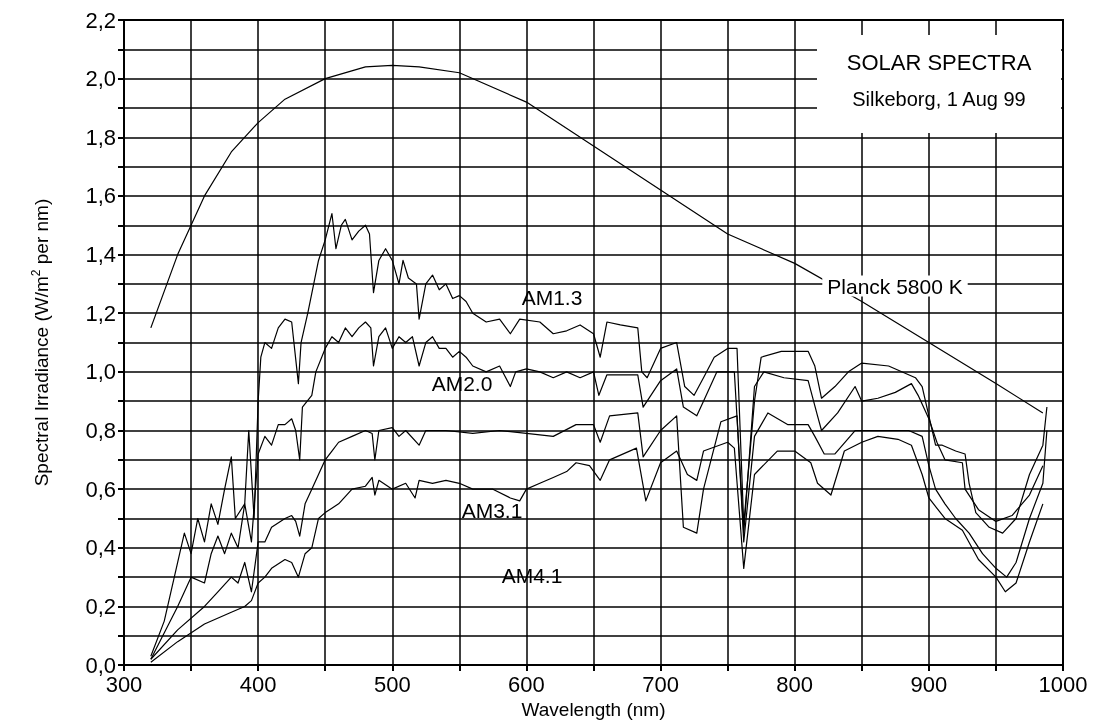 The width and height of the screenshot is (1102, 724). I want to click on y-axis-title: Spectral Irradiance (W/m2 per nm), so click(40, 342).